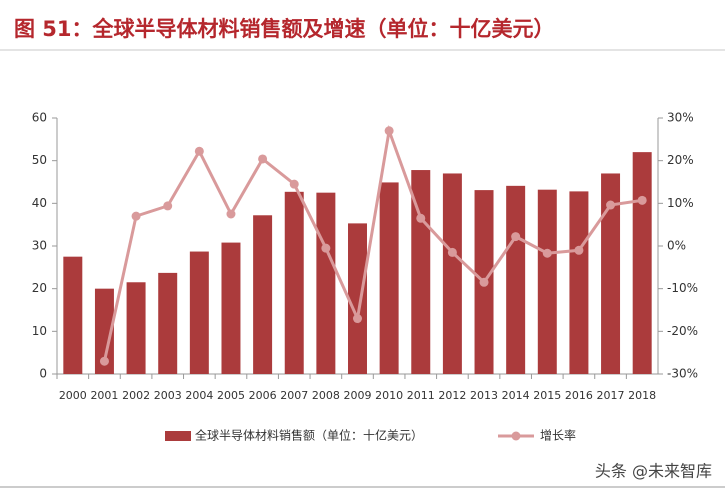 This screenshot has width=725, height=496. I want to click on x-tick-label: 2012, so click(452, 395).